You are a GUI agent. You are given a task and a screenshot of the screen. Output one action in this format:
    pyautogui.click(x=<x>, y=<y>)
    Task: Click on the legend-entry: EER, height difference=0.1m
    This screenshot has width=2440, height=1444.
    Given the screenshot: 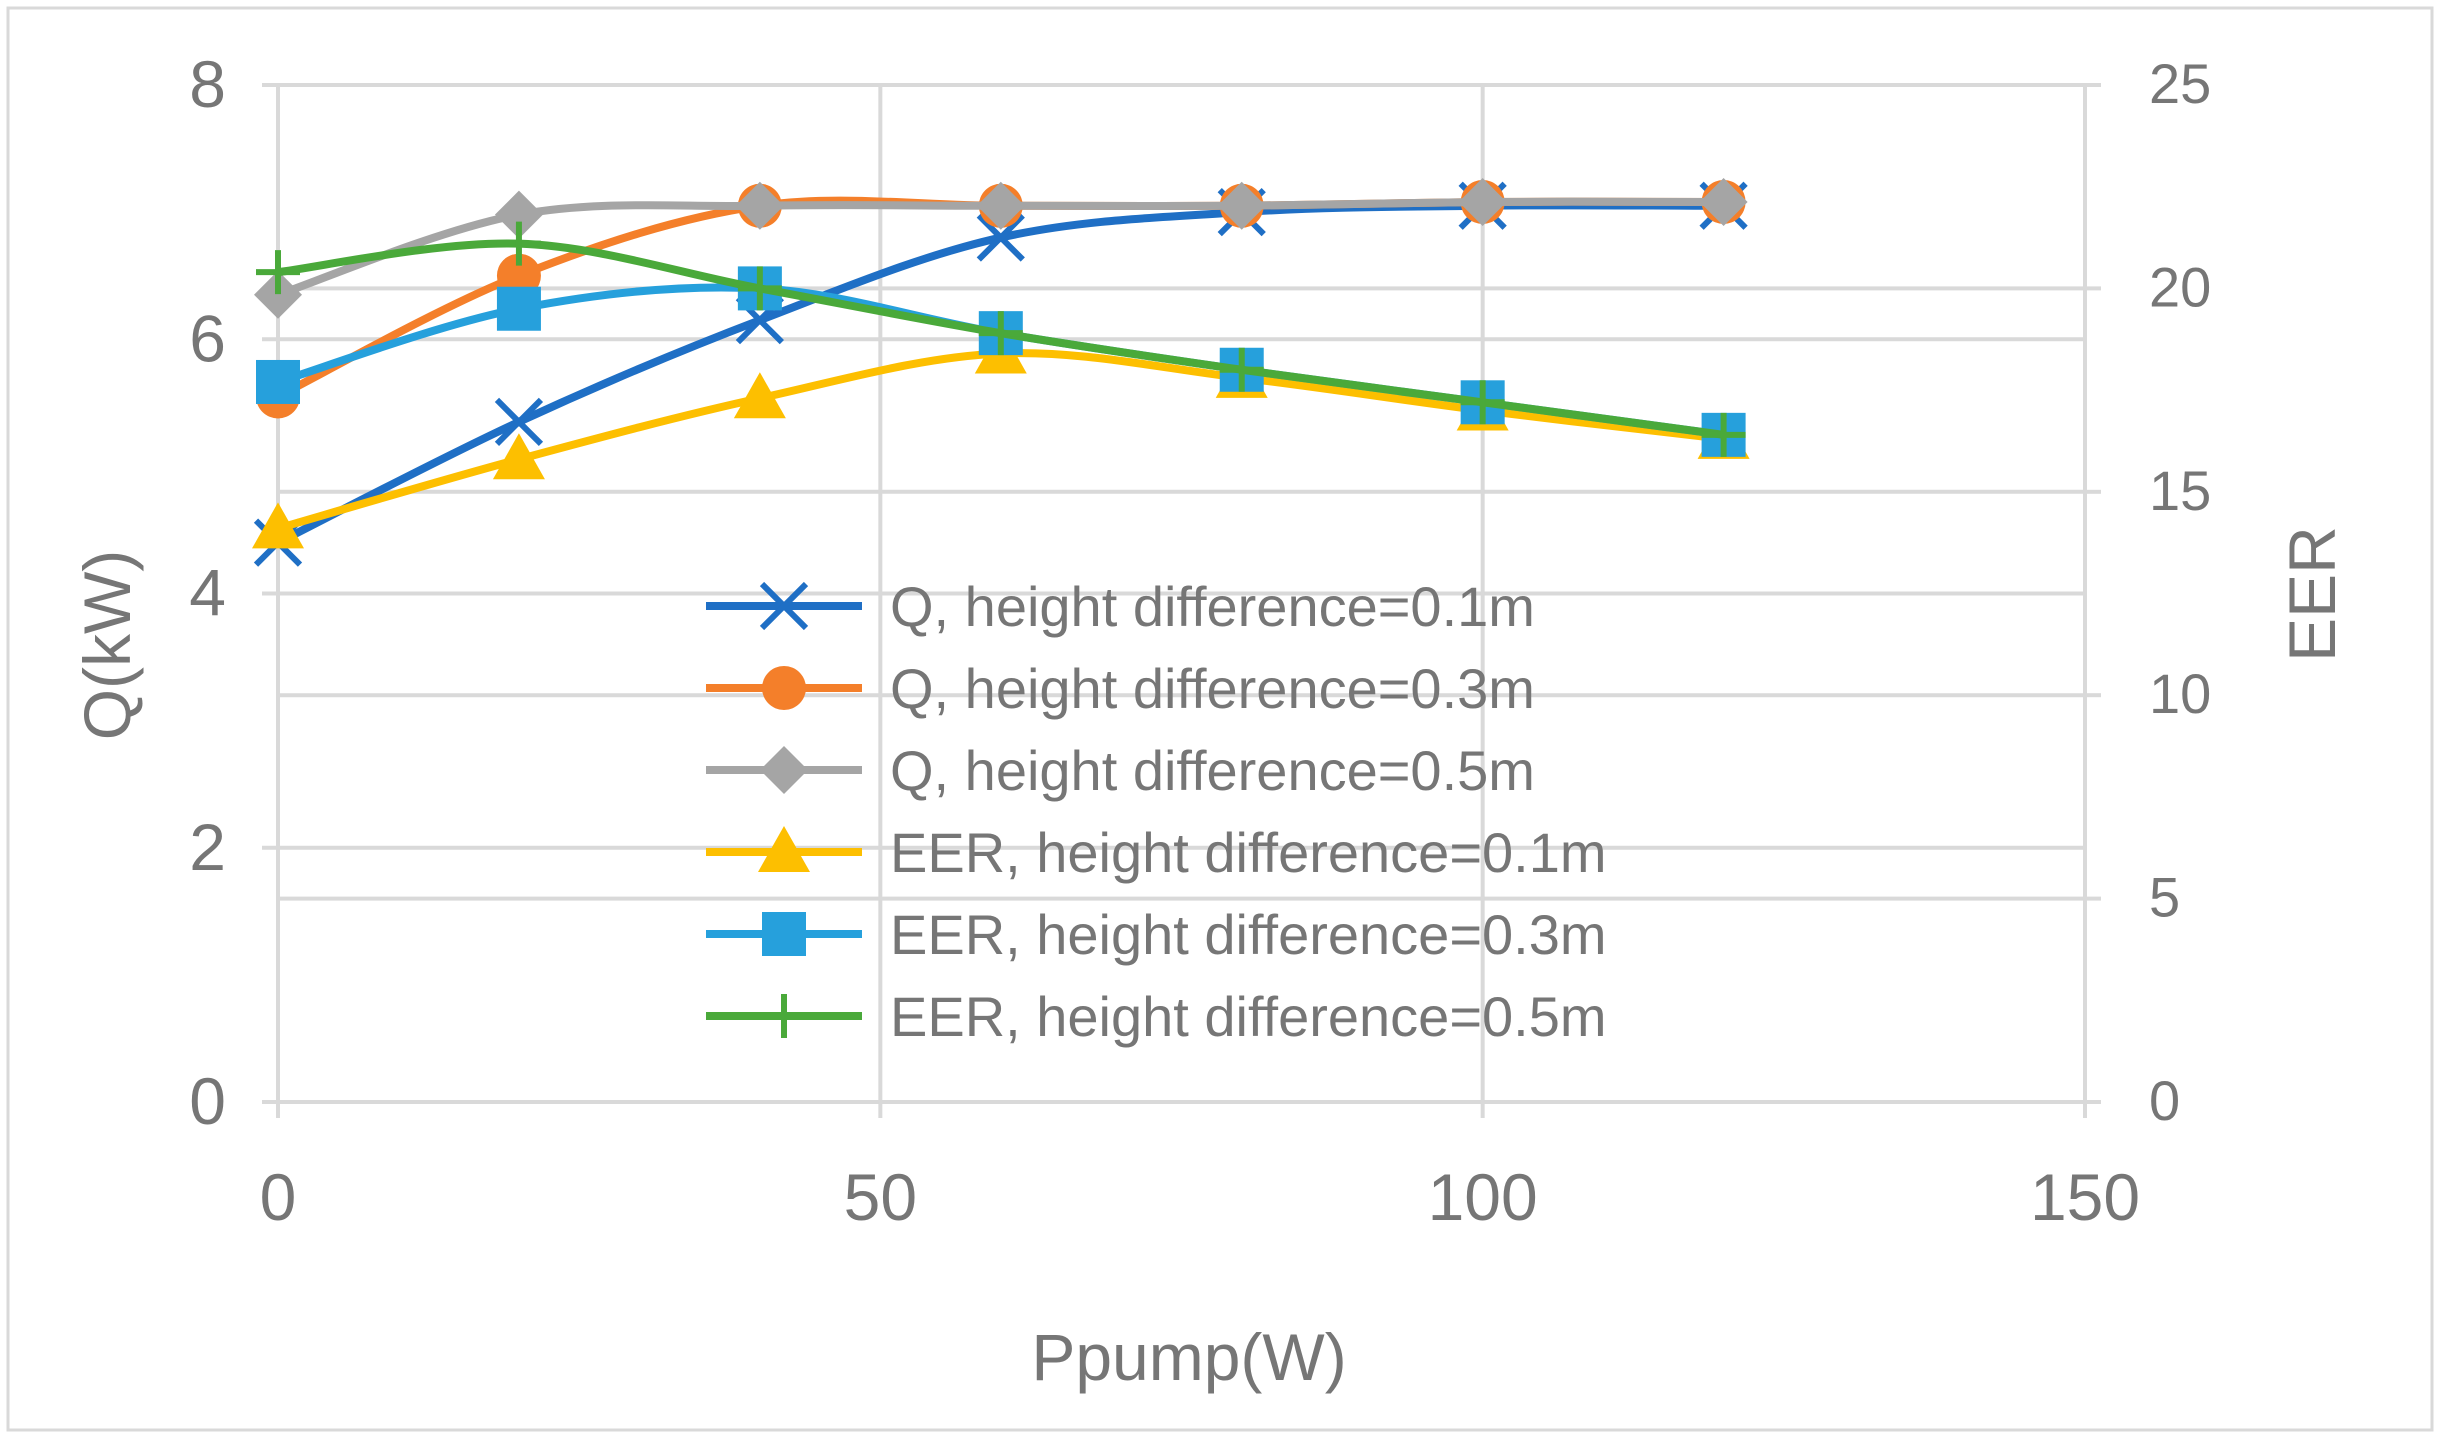 What is the action you would take?
    pyautogui.click(x=1156, y=852)
    